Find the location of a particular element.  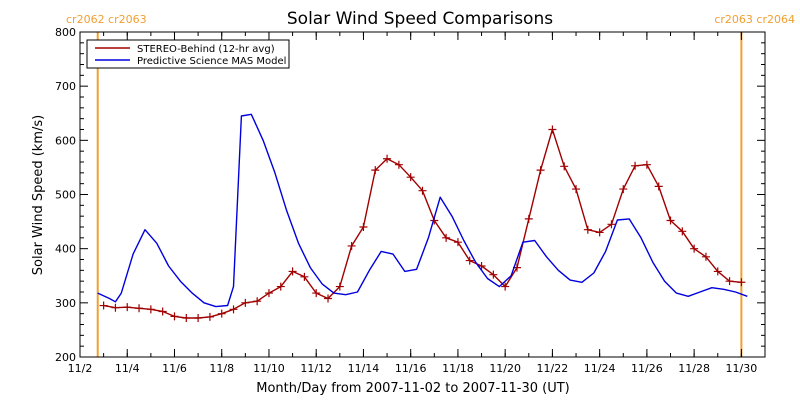

y-tick-label: 400 is located at coordinates (65, 249).